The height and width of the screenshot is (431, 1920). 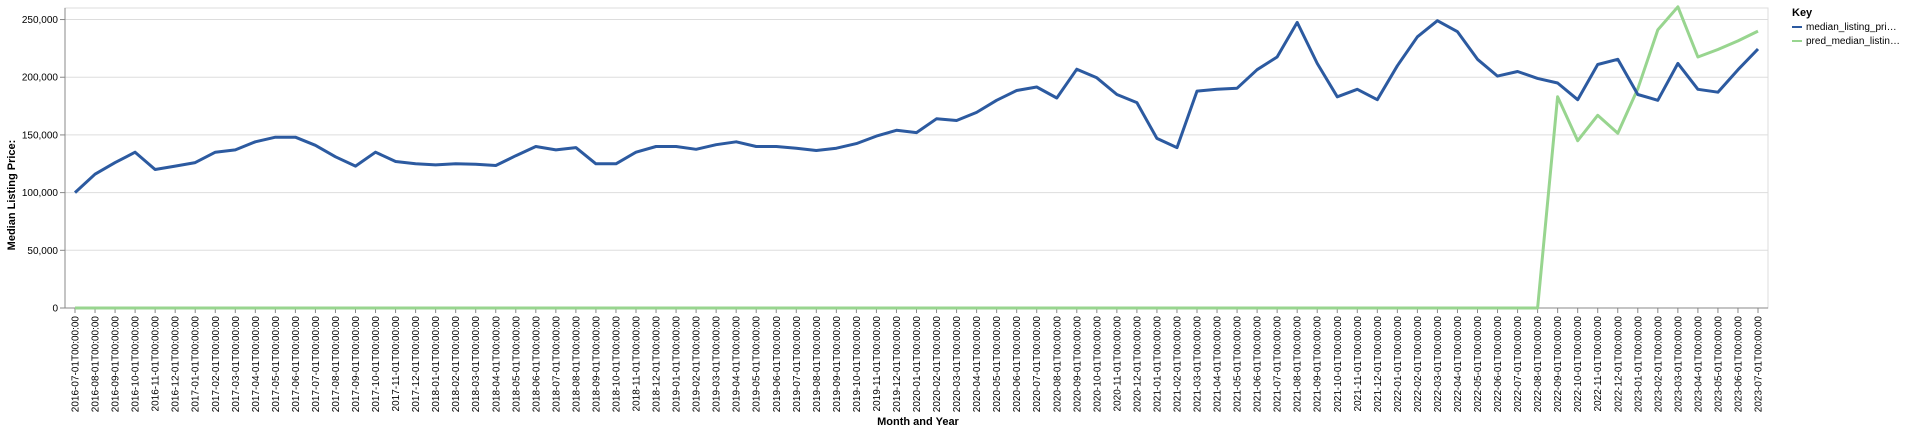 I want to click on x-tick-label: 2019-03-01T00:00:00, so click(x=717, y=364).